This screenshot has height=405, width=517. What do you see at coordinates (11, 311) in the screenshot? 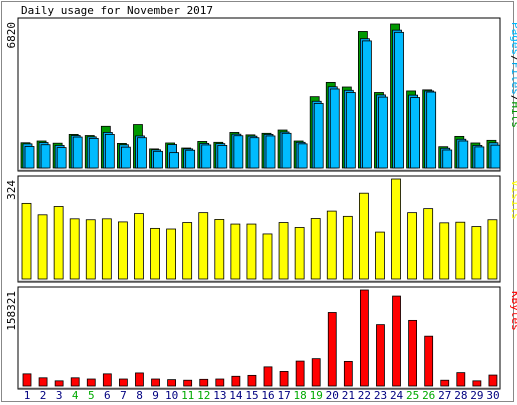
I see `kbytes-panel-ymax-label: 158321` at bounding box center [11, 311].